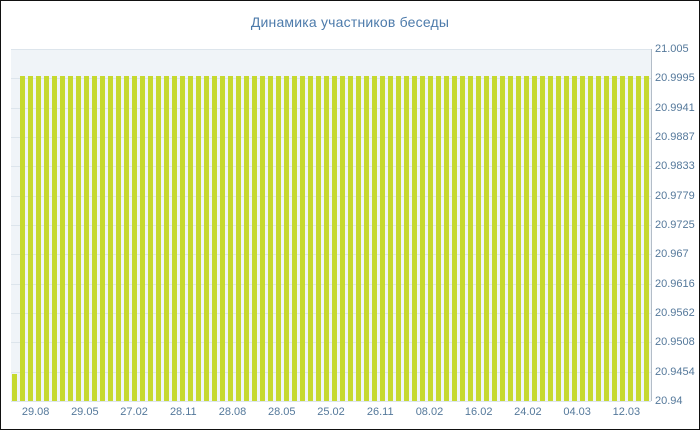 This screenshot has height=430, width=700. What do you see at coordinates (478, 412) in the screenshot?
I see `x-axis-tick-label: 16.02` at bounding box center [478, 412].